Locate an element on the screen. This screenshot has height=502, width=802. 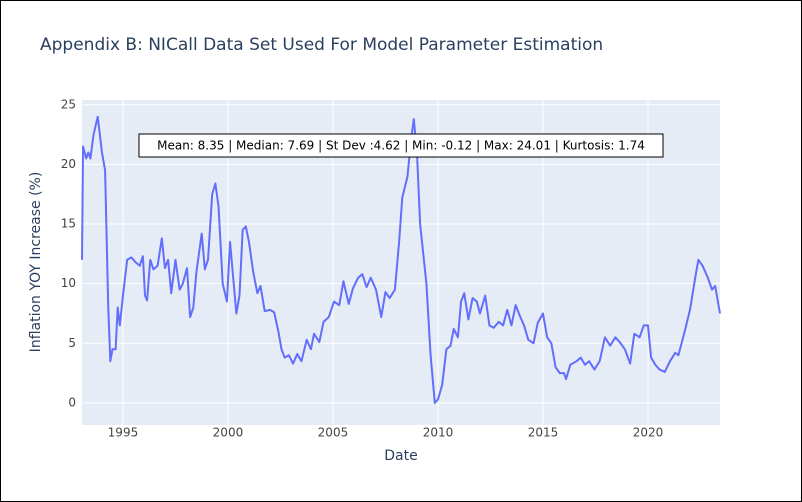
x-tick-label: 1995 is located at coordinates (123, 433).